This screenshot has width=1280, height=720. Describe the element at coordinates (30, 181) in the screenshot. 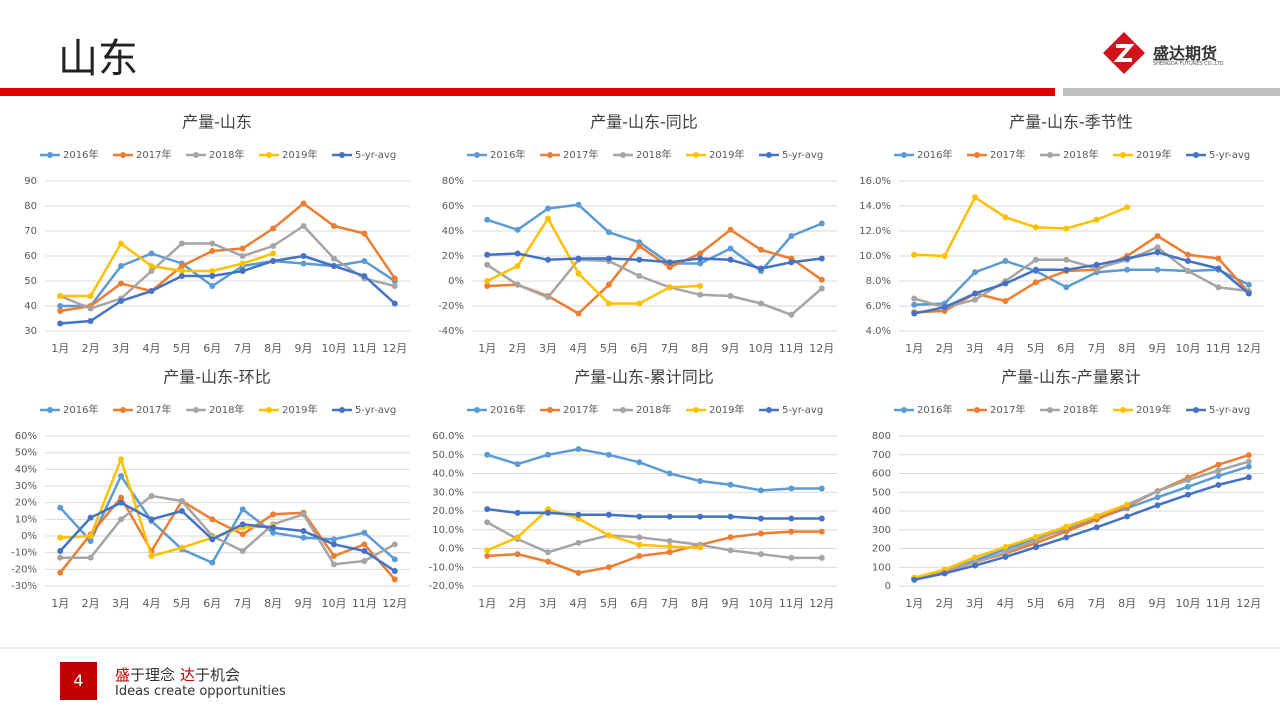

I see `y-tick-label: 90` at that location.